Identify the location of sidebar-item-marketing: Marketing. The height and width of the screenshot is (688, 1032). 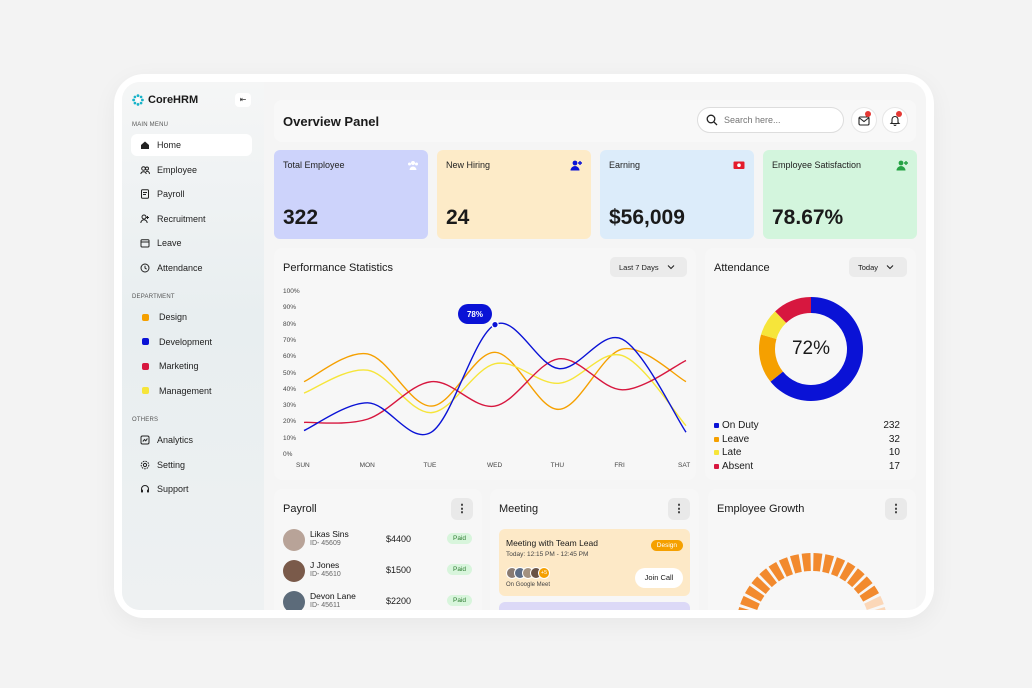
(191, 366).